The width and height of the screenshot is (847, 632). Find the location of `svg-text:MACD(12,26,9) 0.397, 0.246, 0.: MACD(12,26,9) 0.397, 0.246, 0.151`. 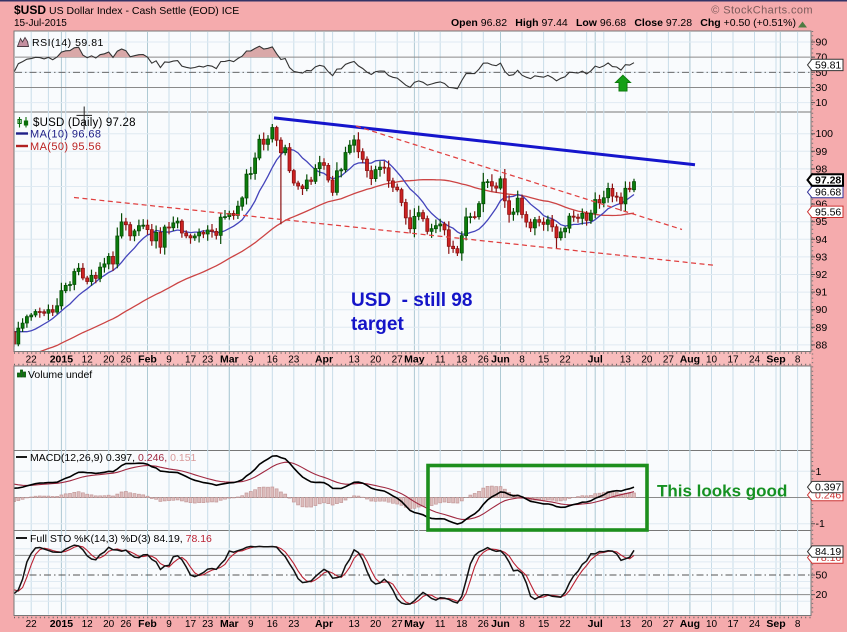

svg-text:MACD(12,26,9) 0.397, 0.246, 0.: MACD(12,26,9) 0.397, 0.246, 0.151 is located at coordinates (113, 458).